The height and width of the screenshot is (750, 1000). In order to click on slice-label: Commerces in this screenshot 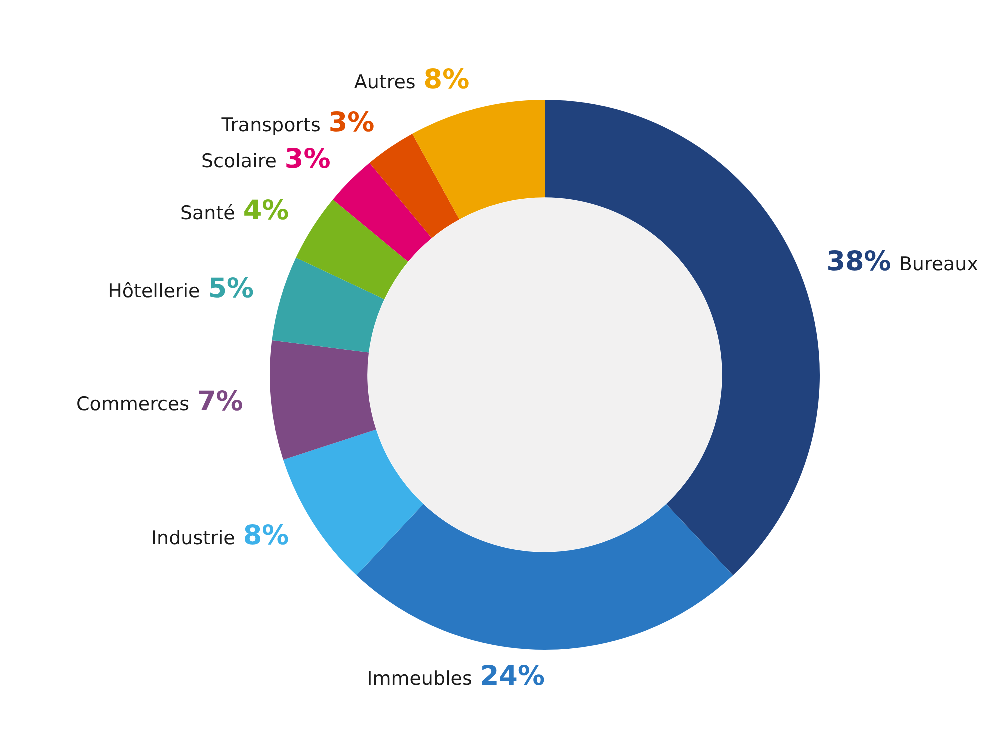, I will do `click(133, 404)`.